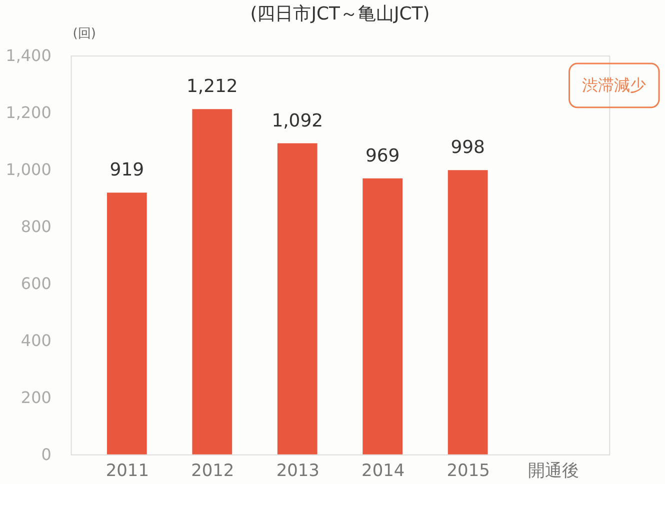 Image resolution: width=665 pixels, height=530 pixels. Describe the element at coordinates (29, 56) in the screenshot. I see `y-tick-label: 1,400` at that location.